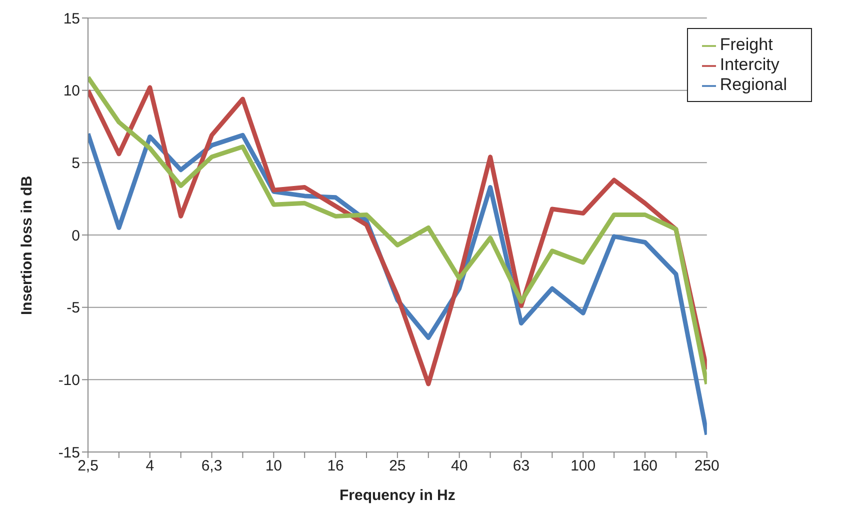  Describe the element at coordinates (459, 466) in the screenshot. I see `x-tick-label: 40` at that location.